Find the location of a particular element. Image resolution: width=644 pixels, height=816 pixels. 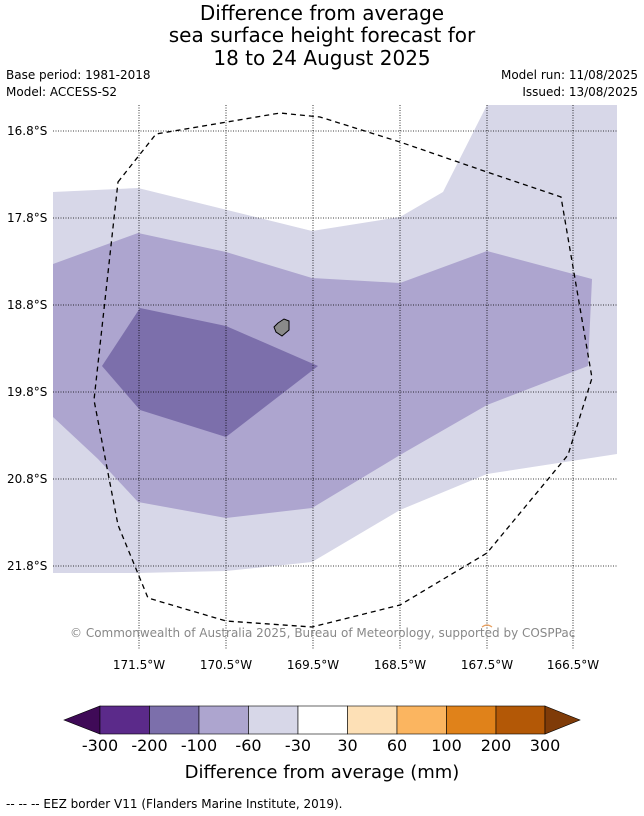

colorbar-tick: 200 is located at coordinates (496, 745).